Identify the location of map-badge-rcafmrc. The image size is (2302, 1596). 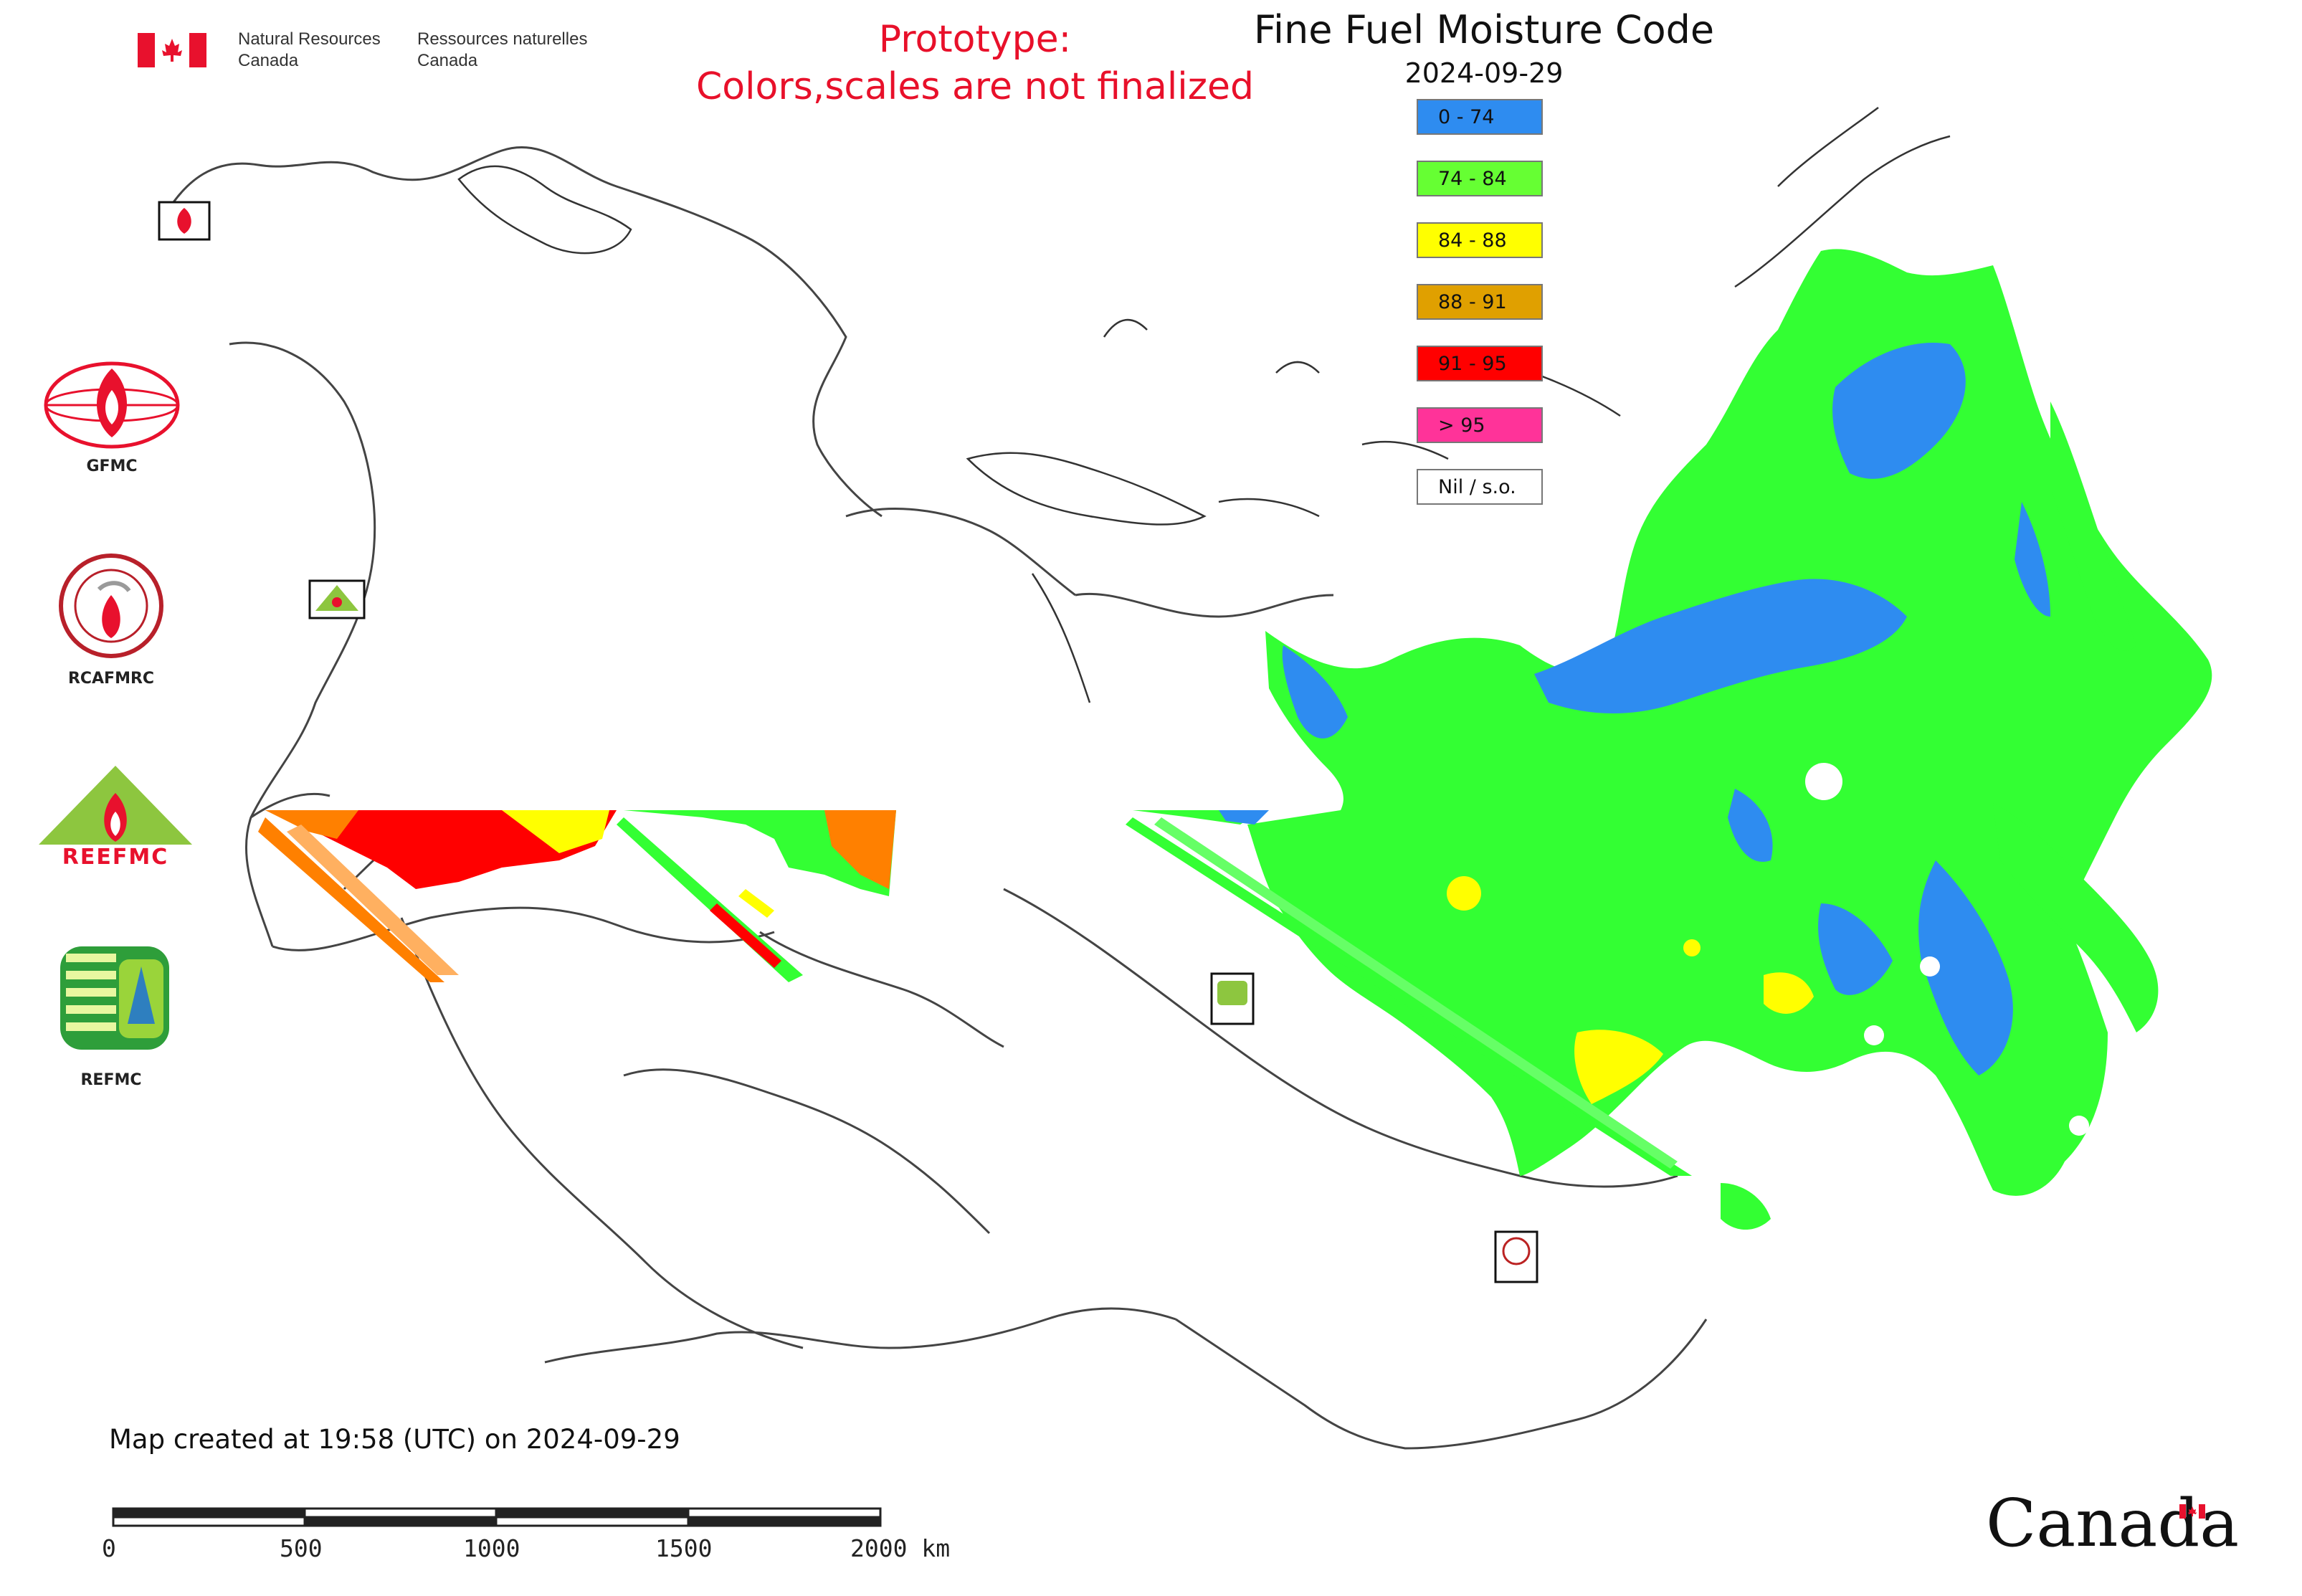
(1516, 1256).